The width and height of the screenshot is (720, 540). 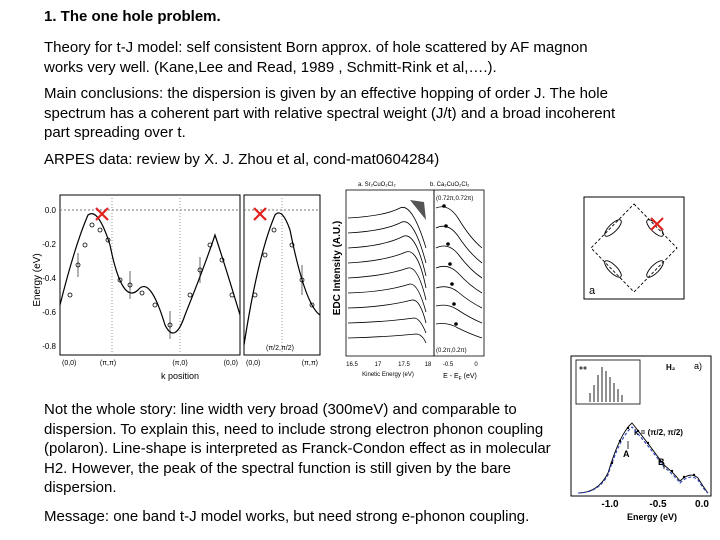 I want to click on dispersion-red-marker-right, so click(x=260, y=214).